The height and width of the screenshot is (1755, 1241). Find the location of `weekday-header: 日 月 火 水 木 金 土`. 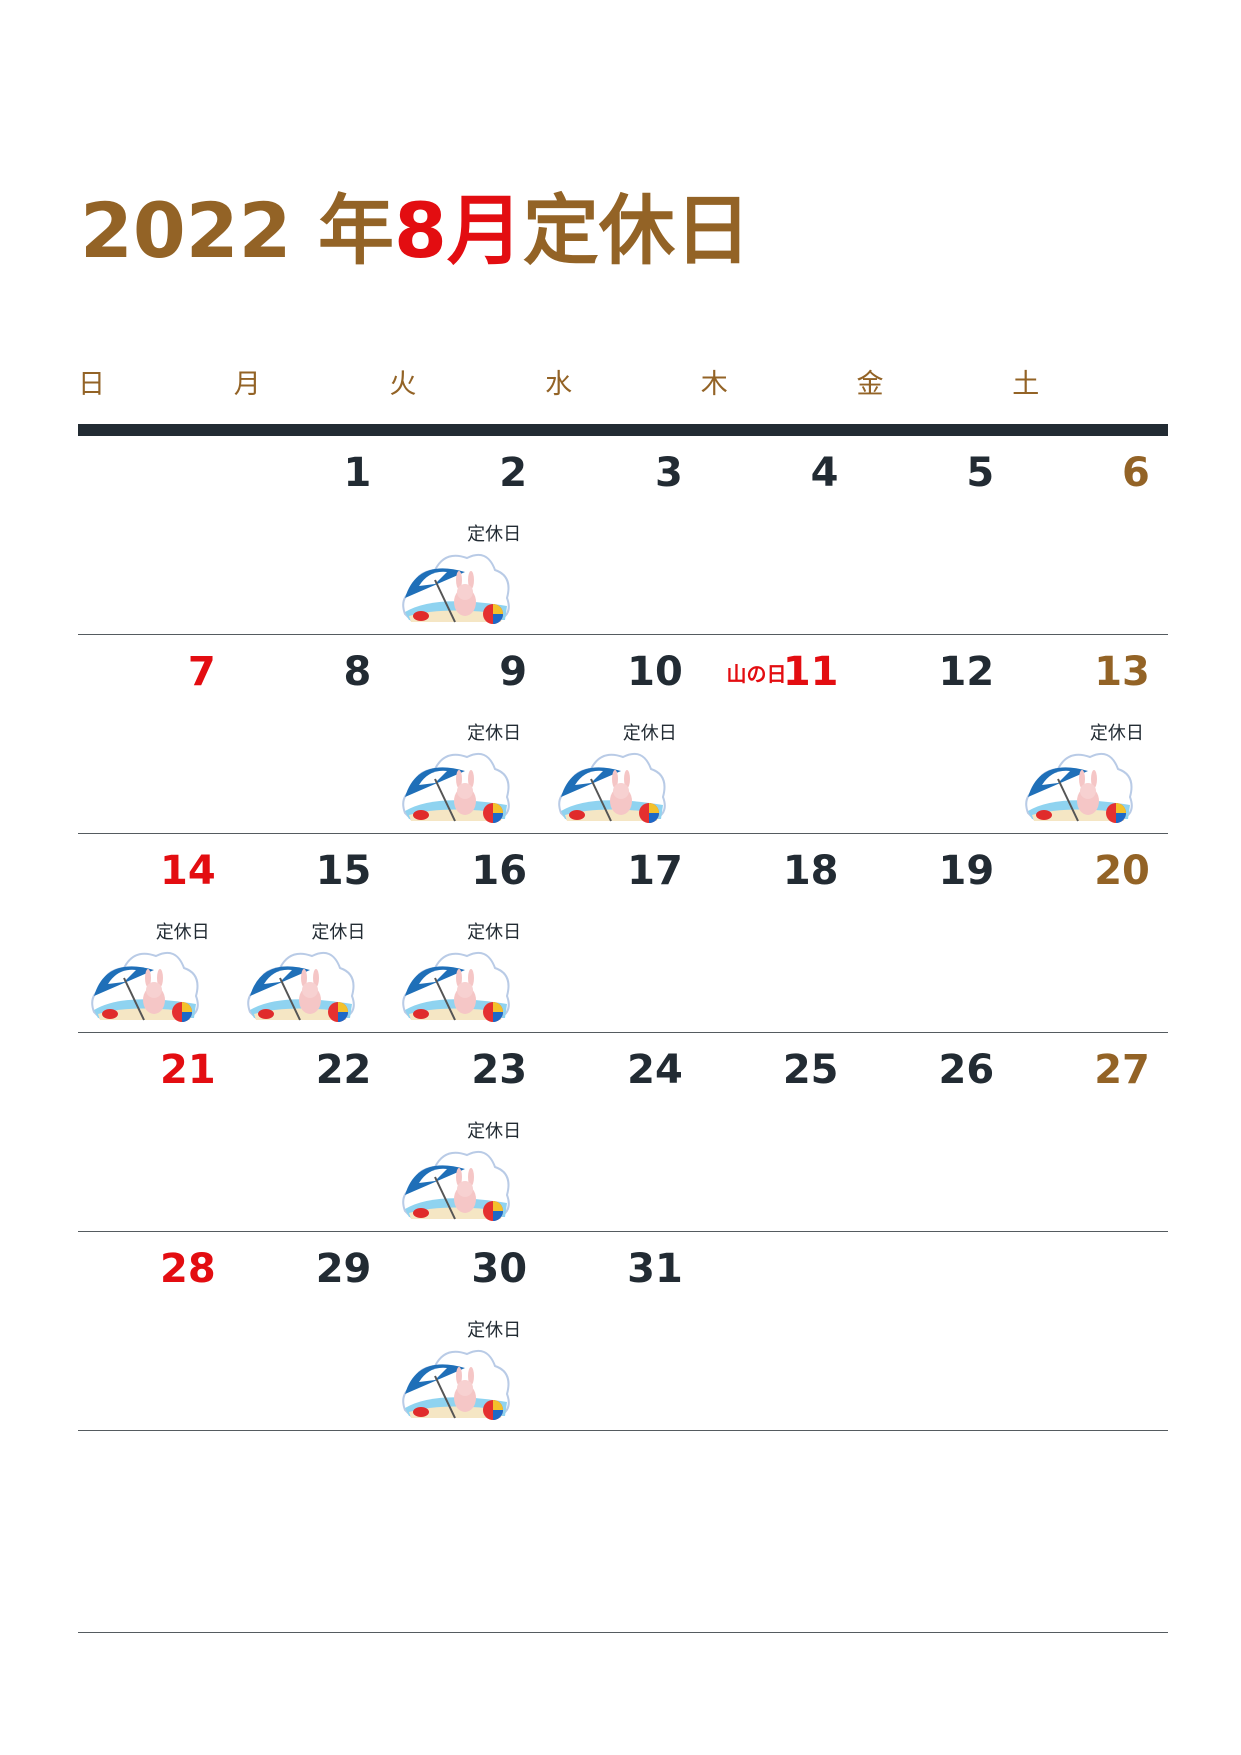

weekday-header: 日 月 火 水 木 金 土 is located at coordinates (623, 385).